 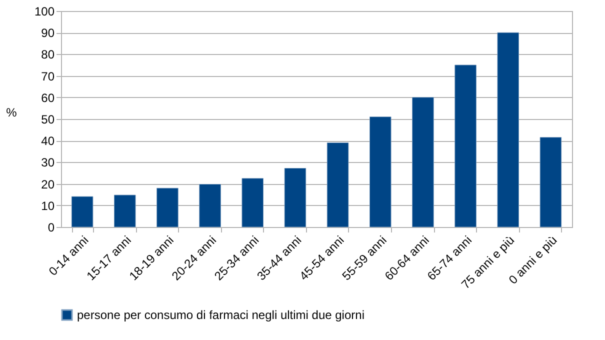 What do you see at coordinates (48, 33) in the screenshot?
I see `y-tick-label: 90` at bounding box center [48, 33].